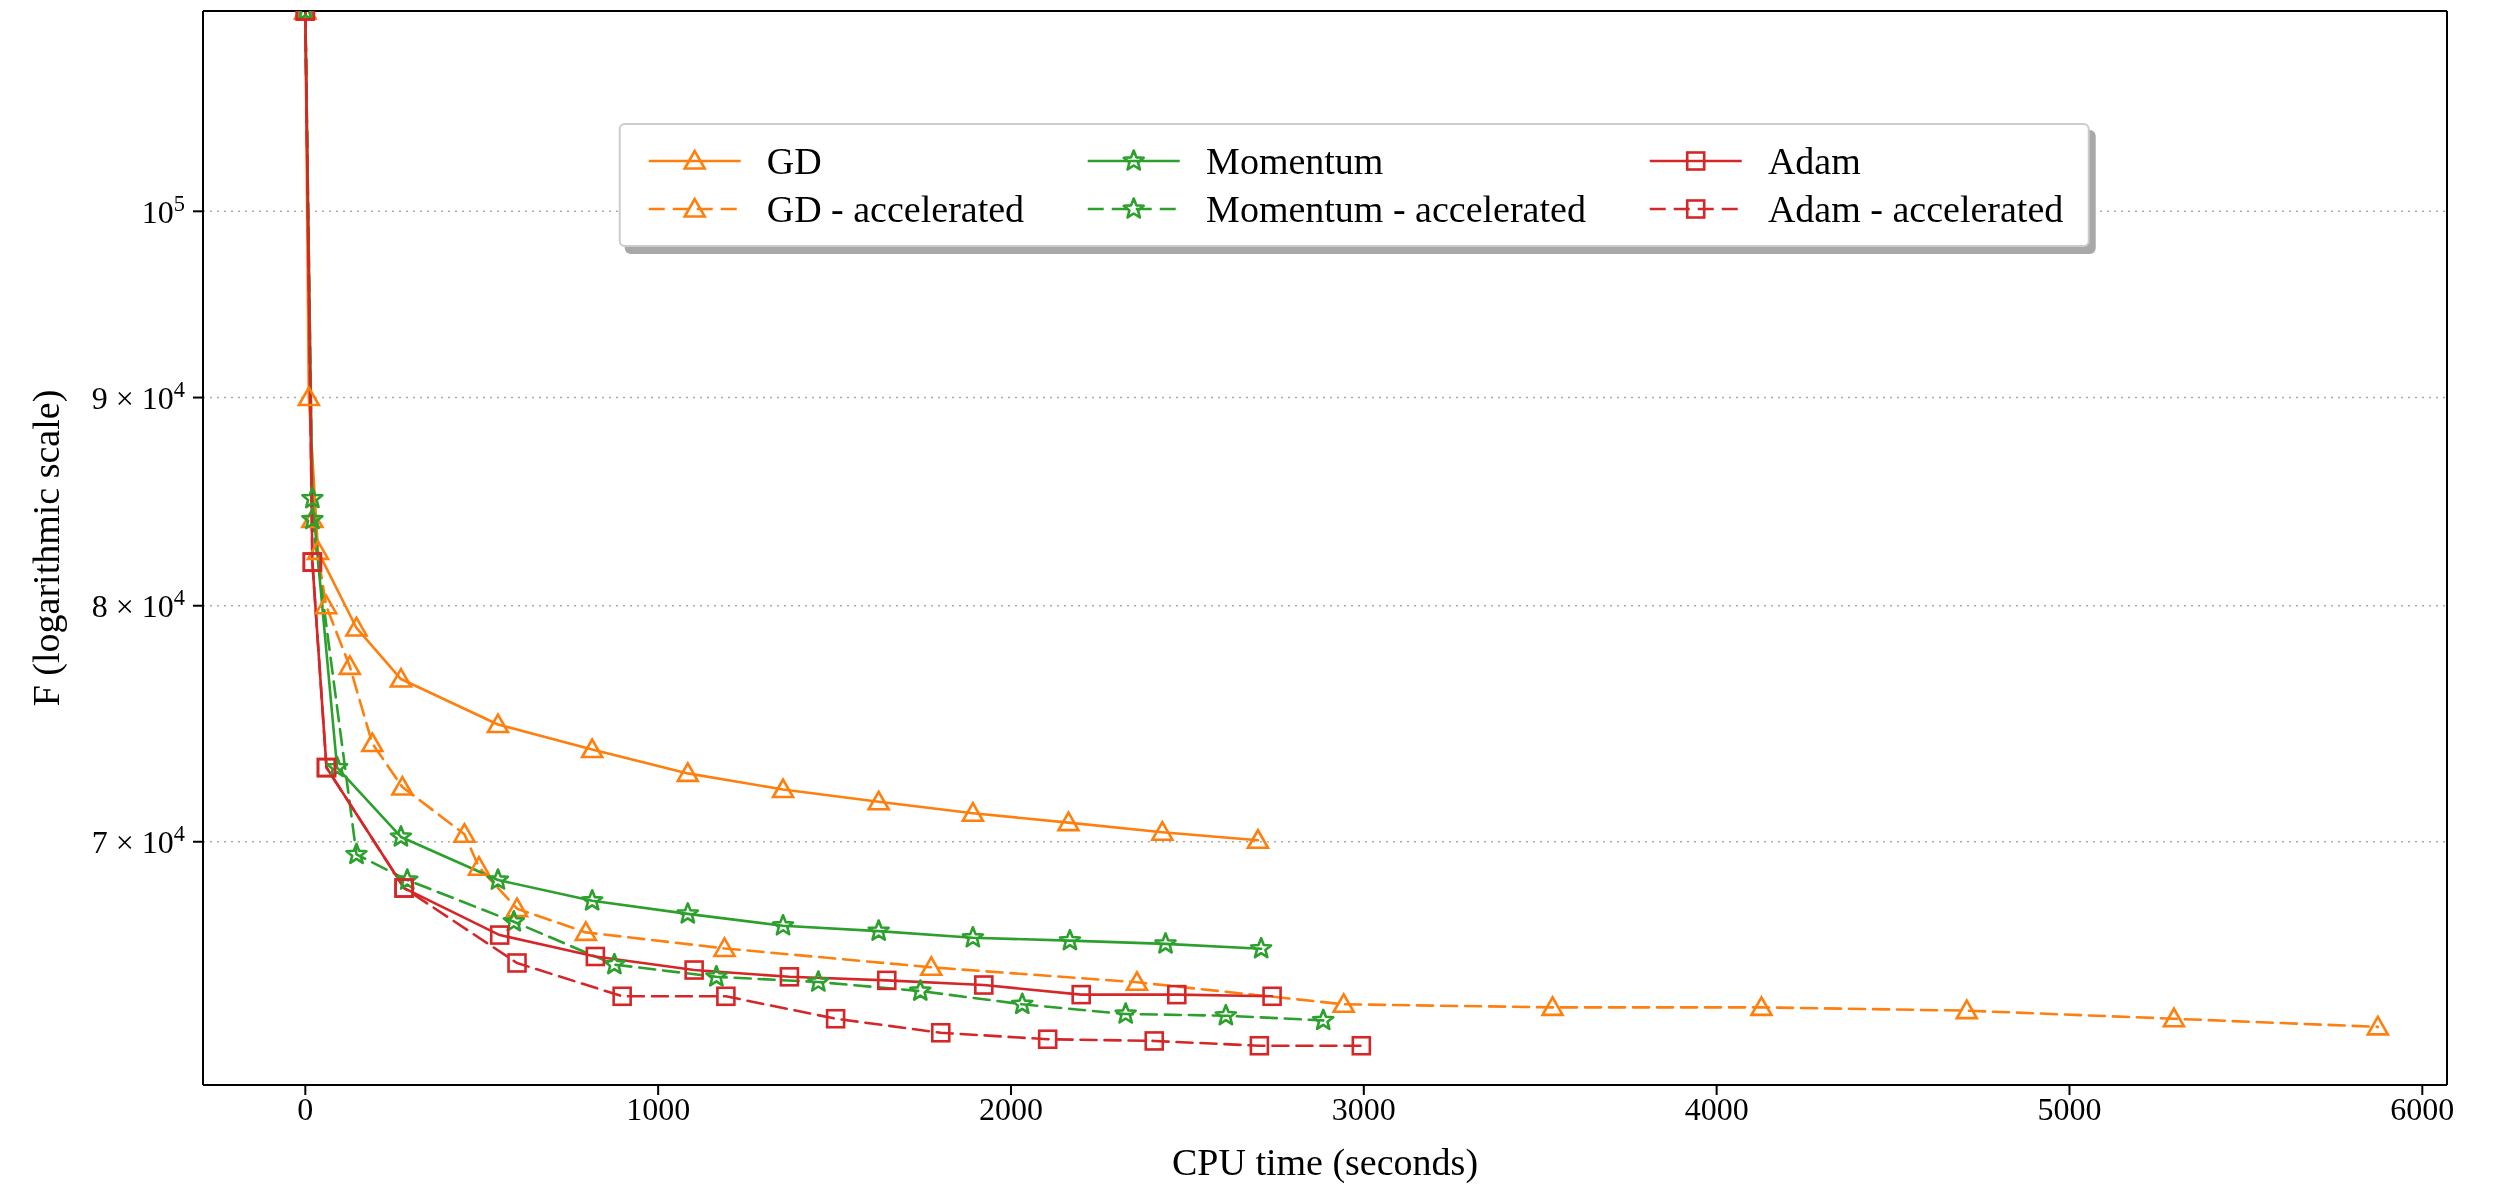  What do you see at coordinates (163, 210) in the screenshot?
I see `y-tick-label: 10$^{5}$` at bounding box center [163, 210].